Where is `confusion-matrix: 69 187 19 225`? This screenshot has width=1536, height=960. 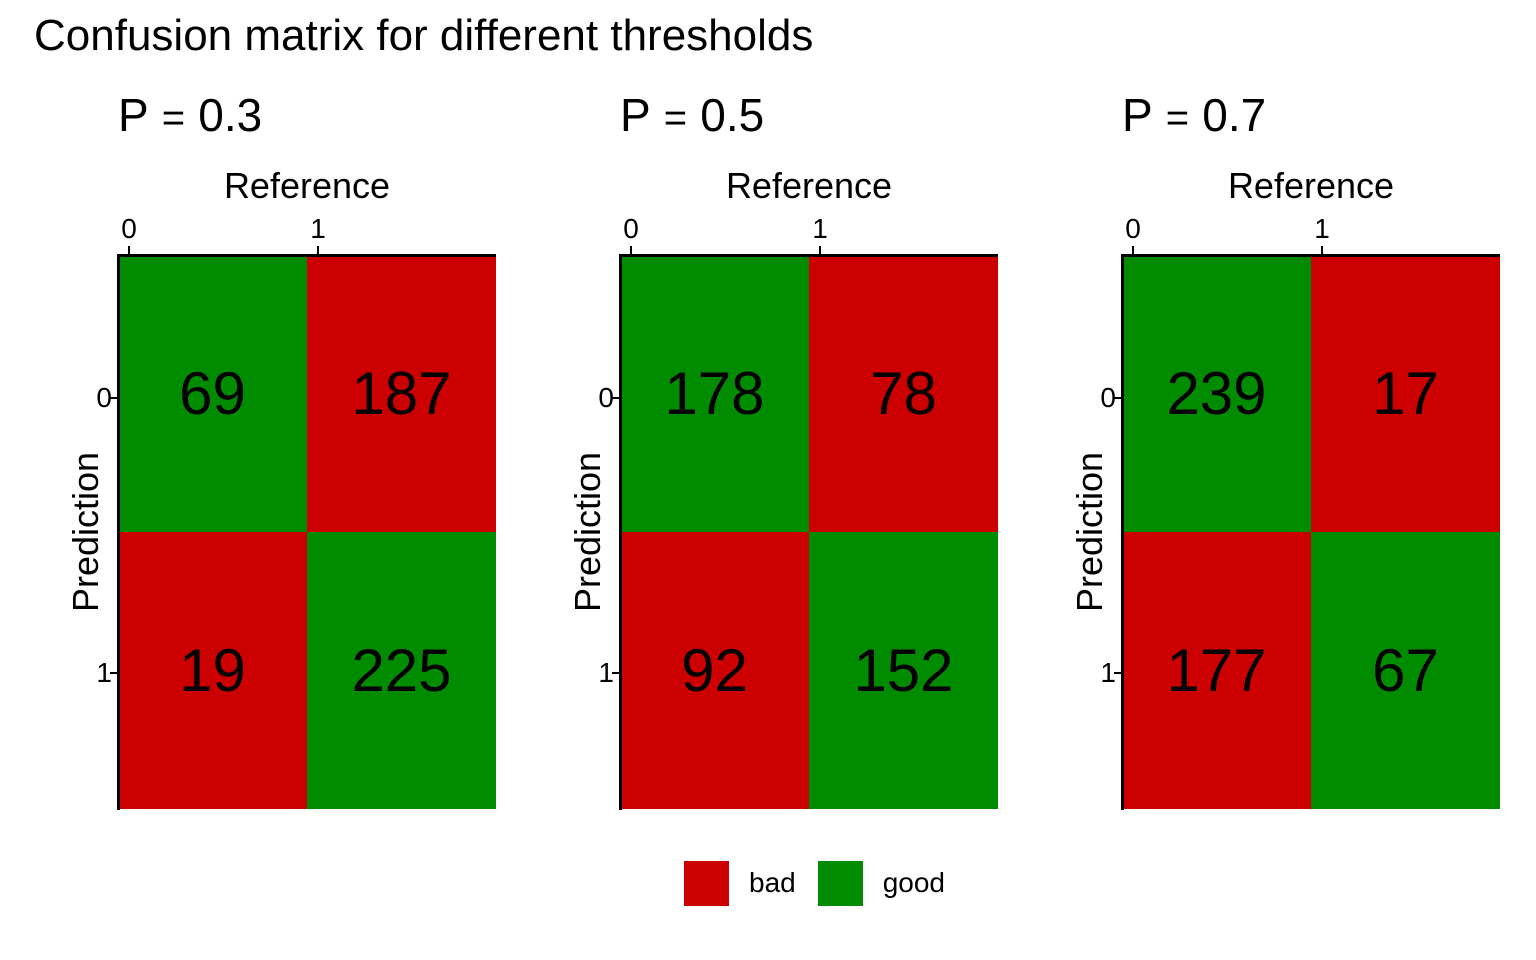
confusion-matrix: 69 187 19 225 is located at coordinates (307, 532).